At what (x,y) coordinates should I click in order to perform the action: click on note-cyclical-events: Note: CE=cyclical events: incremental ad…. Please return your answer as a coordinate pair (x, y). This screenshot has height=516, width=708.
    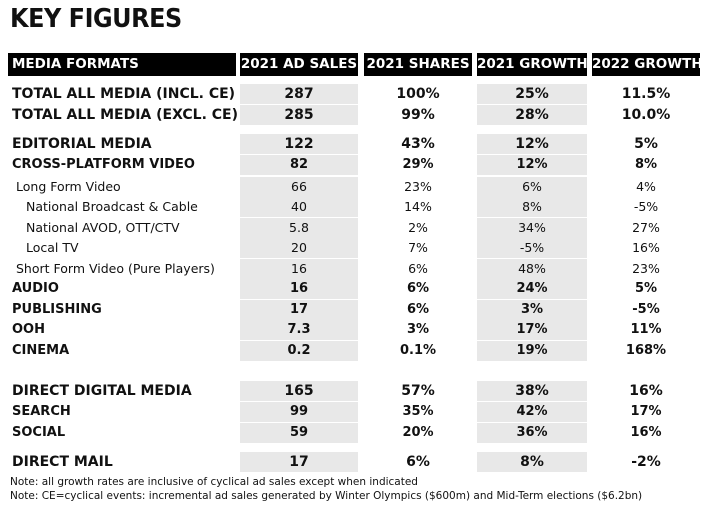
    Looking at the image, I should click on (326, 496).